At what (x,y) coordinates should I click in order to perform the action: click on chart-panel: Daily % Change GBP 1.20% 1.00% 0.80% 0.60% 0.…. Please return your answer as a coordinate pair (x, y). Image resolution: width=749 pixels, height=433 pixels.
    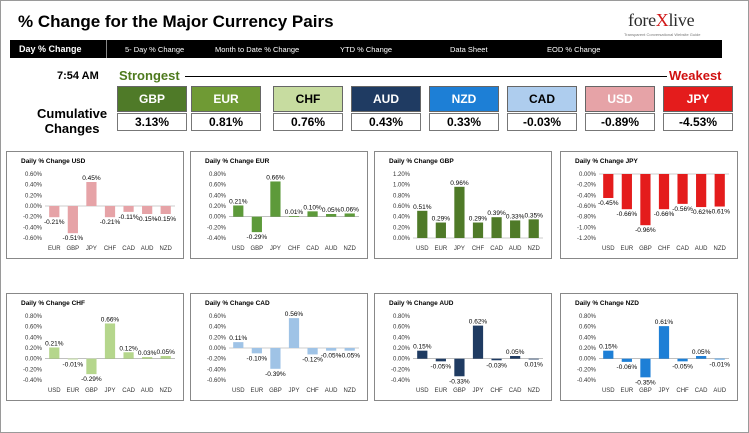
    Looking at the image, I should click on (463, 205).